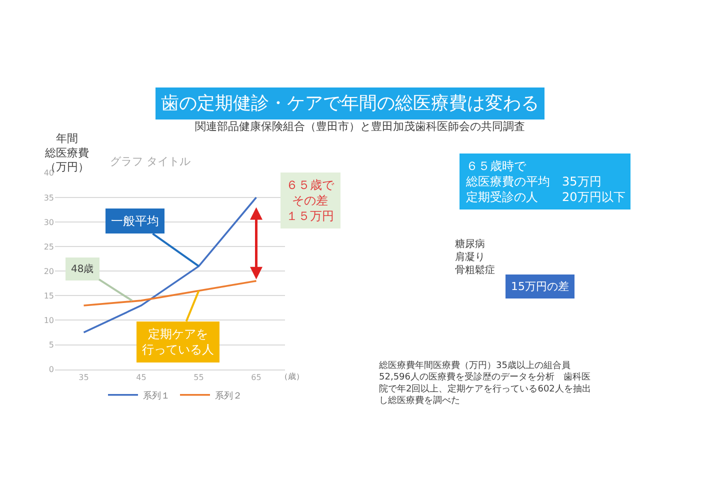  Describe the element at coordinates (475, 257) in the screenshot. I see `text: 糖尿病肩凝り骨粗鬆症` at that location.